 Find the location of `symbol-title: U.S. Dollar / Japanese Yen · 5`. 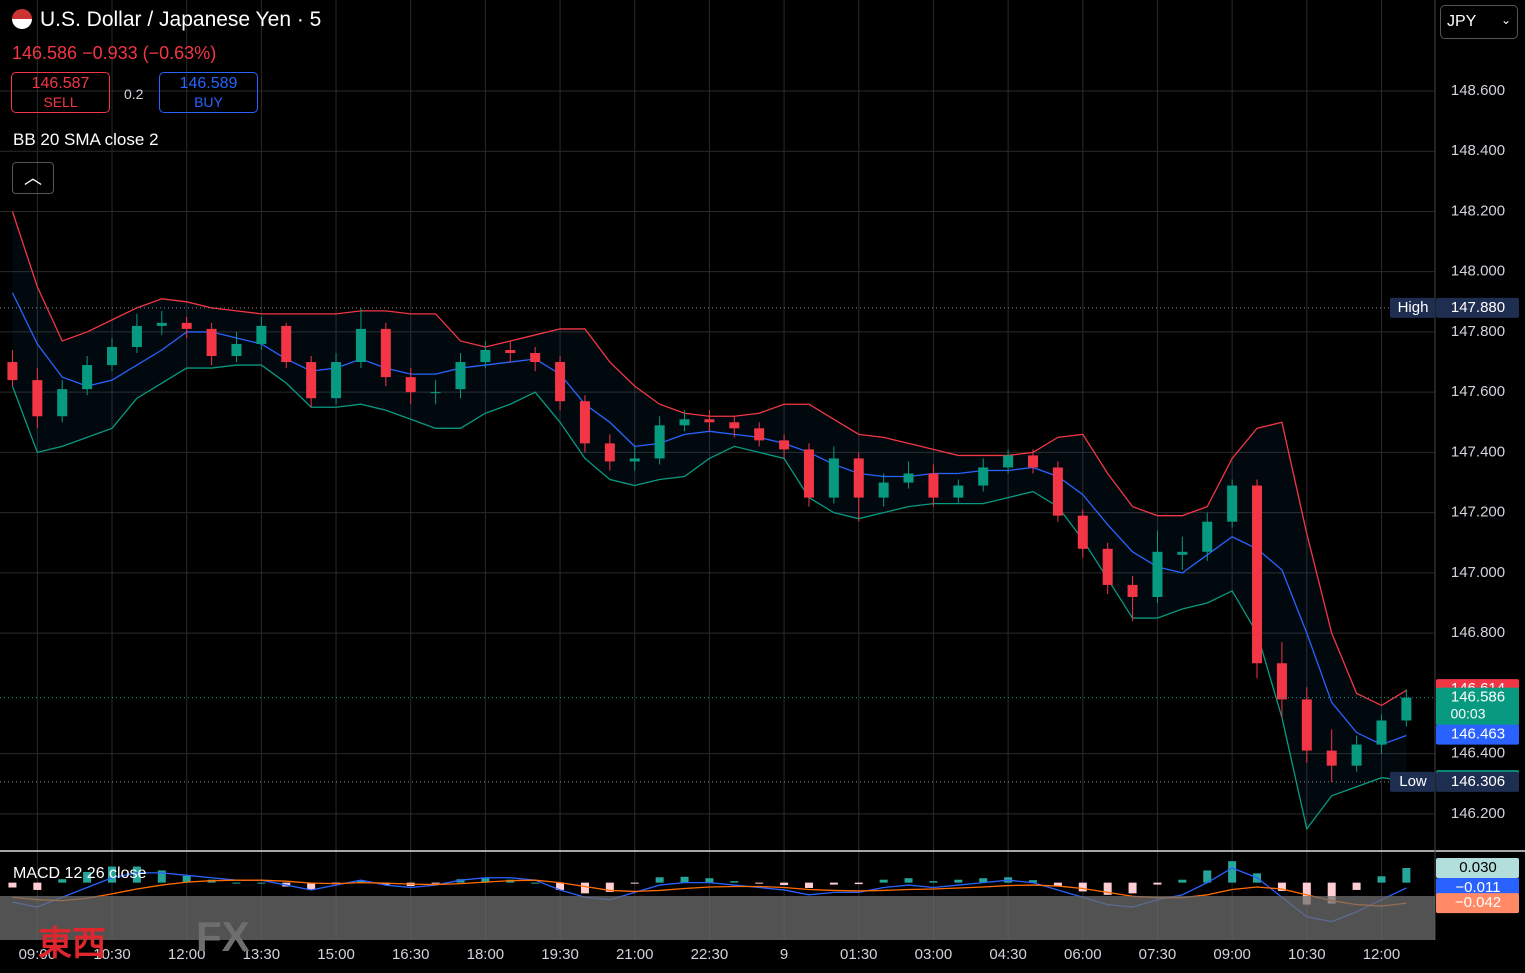

symbol-title: U.S. Dollar / Japanese Yen · 5 is located at coordinates (166, 20).